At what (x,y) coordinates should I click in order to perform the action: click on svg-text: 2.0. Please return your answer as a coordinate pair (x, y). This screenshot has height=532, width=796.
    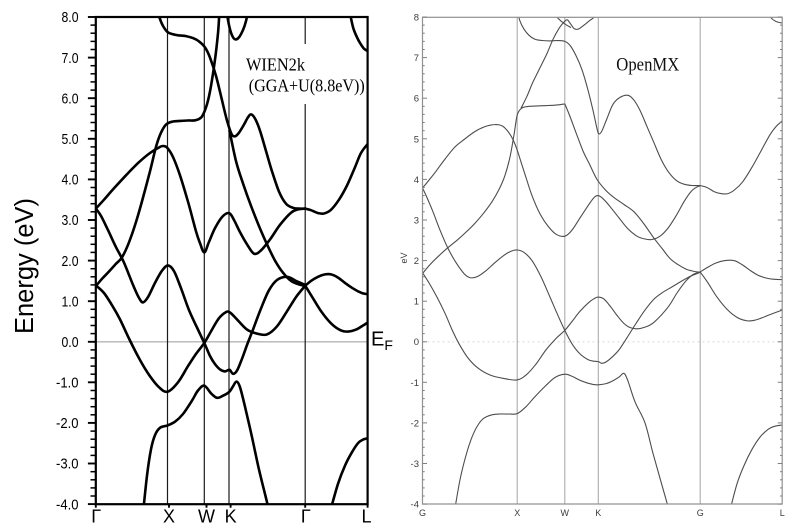
    Looking at the image, I should click on (70, 261).